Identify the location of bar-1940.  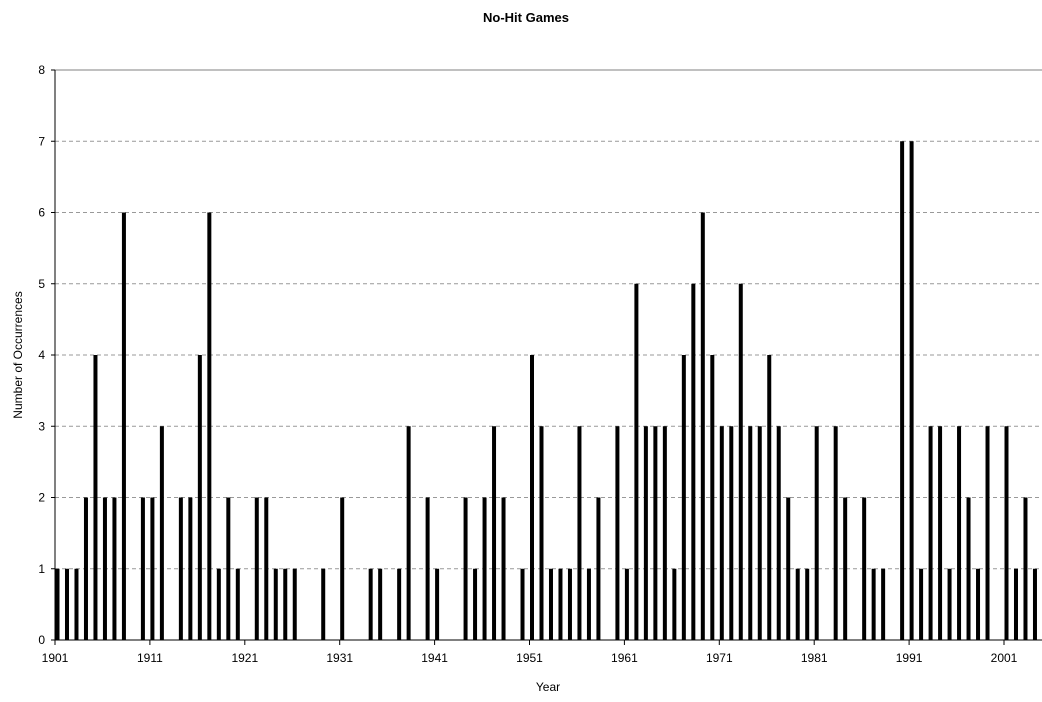
(427, 568).